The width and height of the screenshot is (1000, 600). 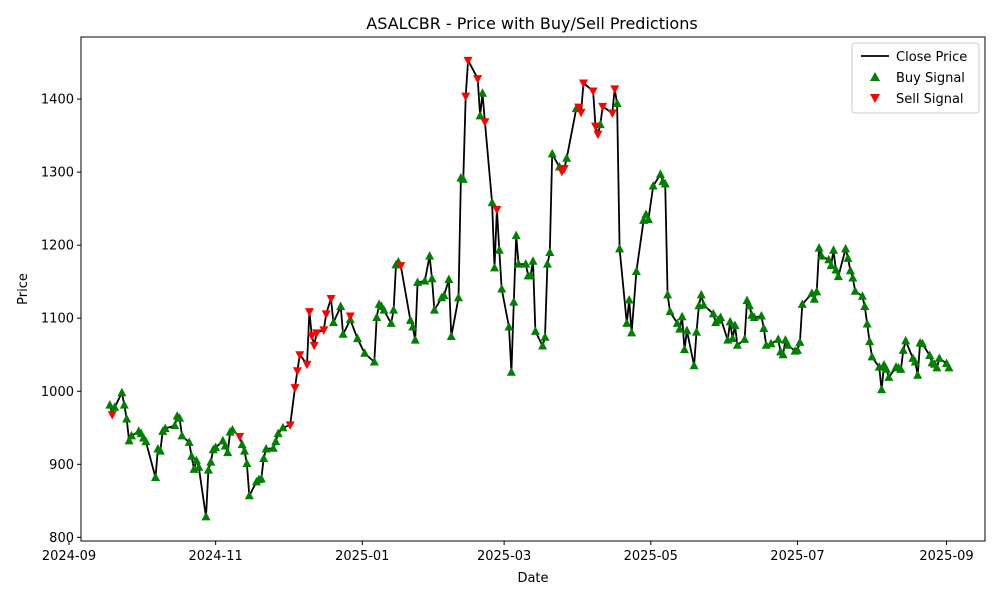 I want to click on y-tick-label: 1100, so click(x=57, y=319).